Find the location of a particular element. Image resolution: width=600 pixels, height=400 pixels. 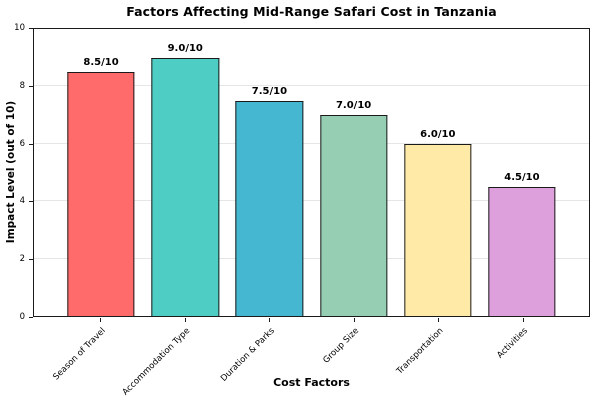

y-tick-label-8: 8 is located at coordinates (22, 85).